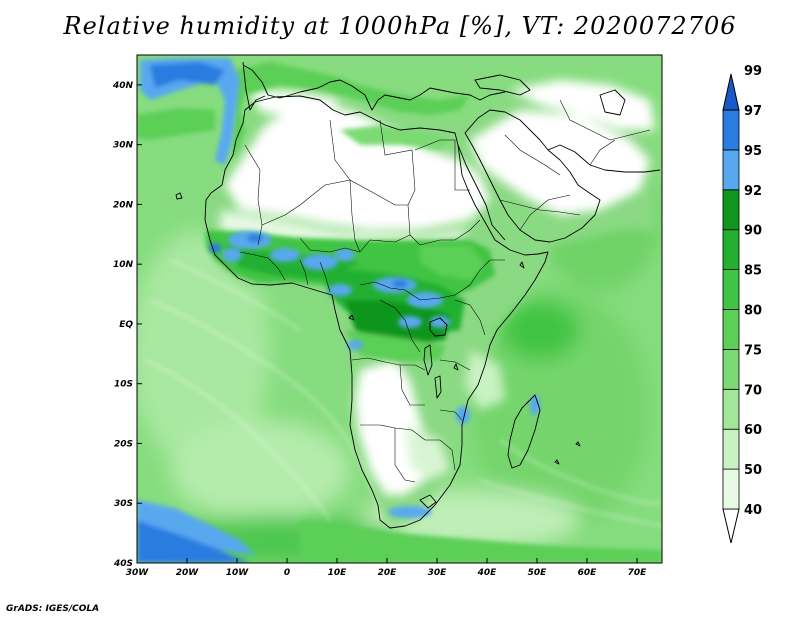 The image size is (800, 618). Describe the element at coordinates (753, 430) in the screenshot. I see `colorbar-level-label: 60` at that location.